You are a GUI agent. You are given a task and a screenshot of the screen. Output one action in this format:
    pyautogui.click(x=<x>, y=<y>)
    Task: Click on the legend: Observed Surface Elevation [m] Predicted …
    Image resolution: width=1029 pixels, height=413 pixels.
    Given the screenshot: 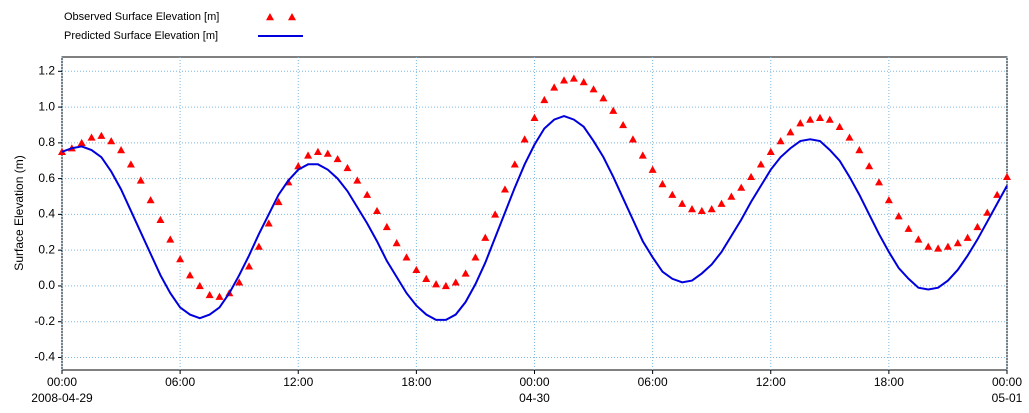 What is the action you would take?
    pyautogui.click(x=183, y=26)
    